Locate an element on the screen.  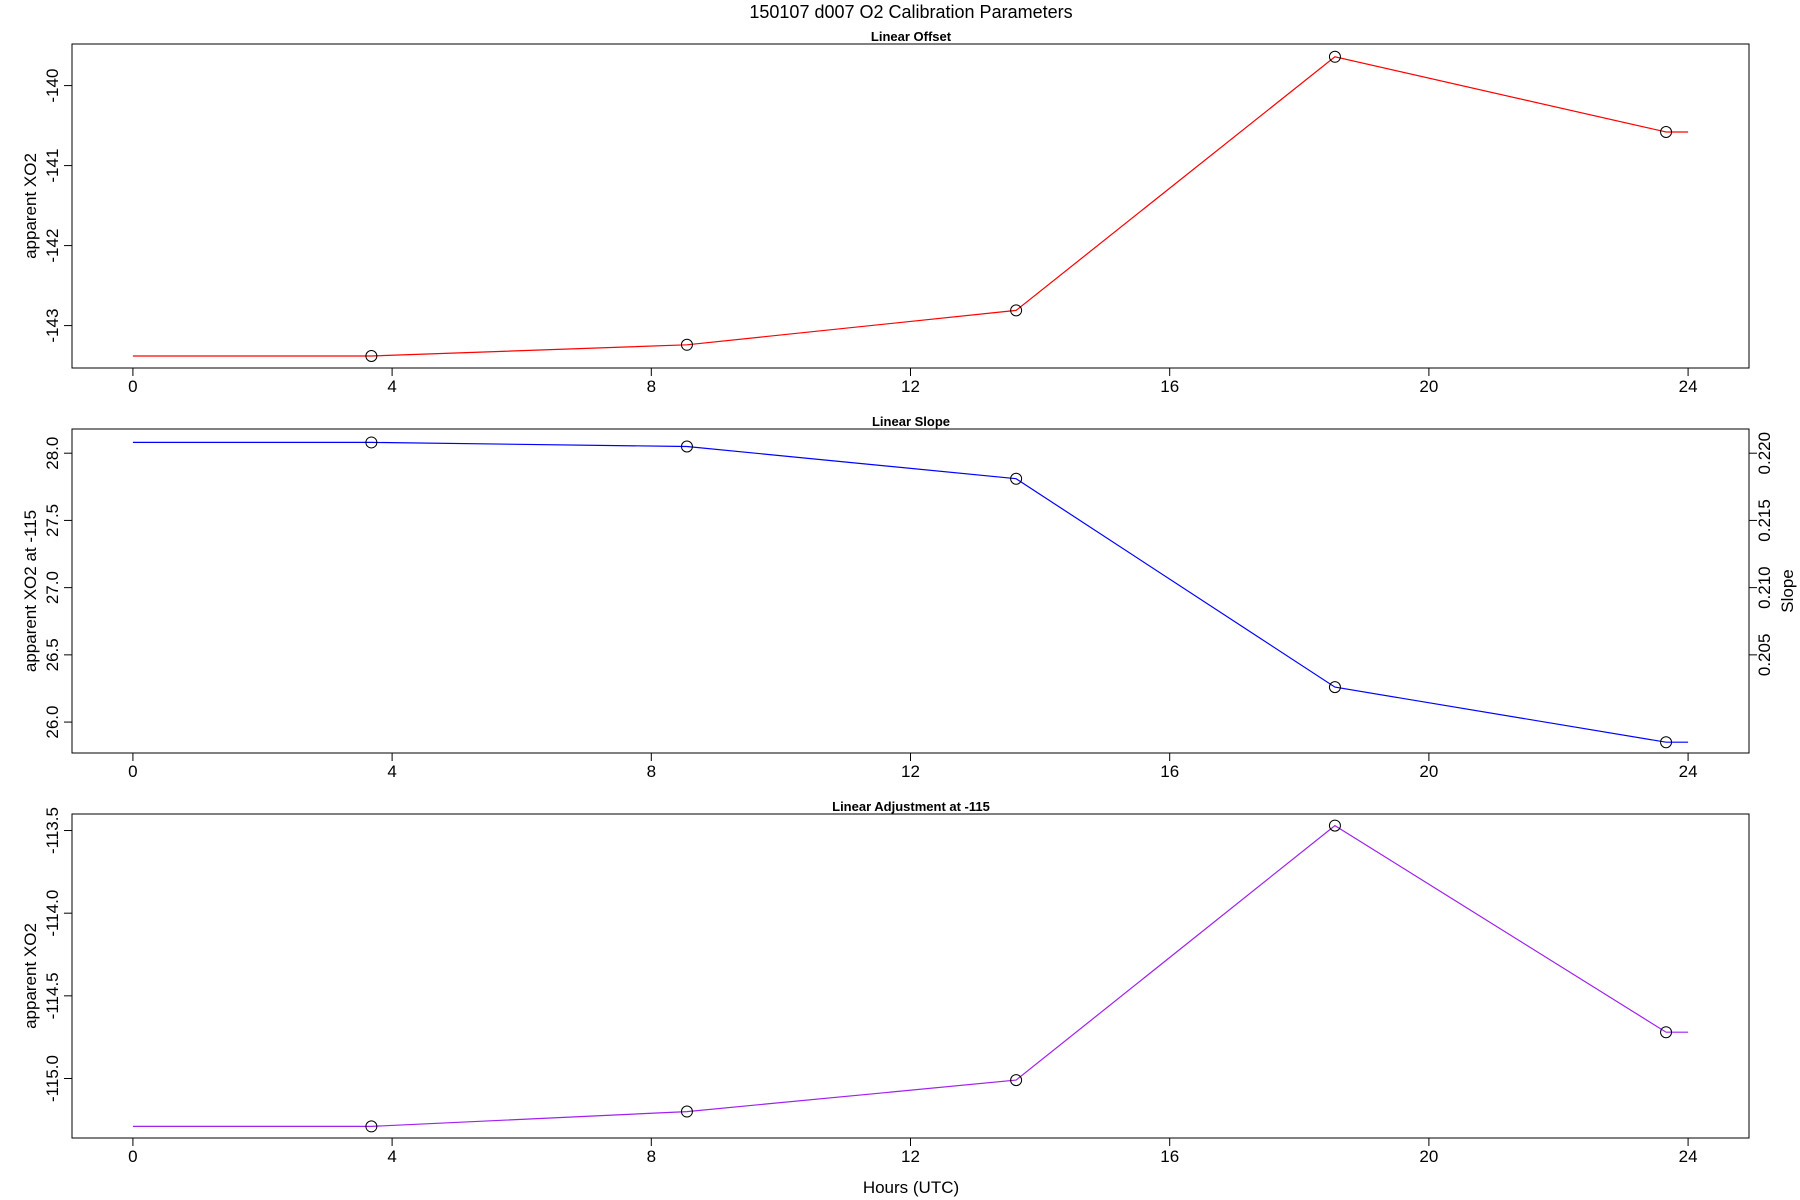
y-tick-label: -113.5 is located at coordinates (52, 830).